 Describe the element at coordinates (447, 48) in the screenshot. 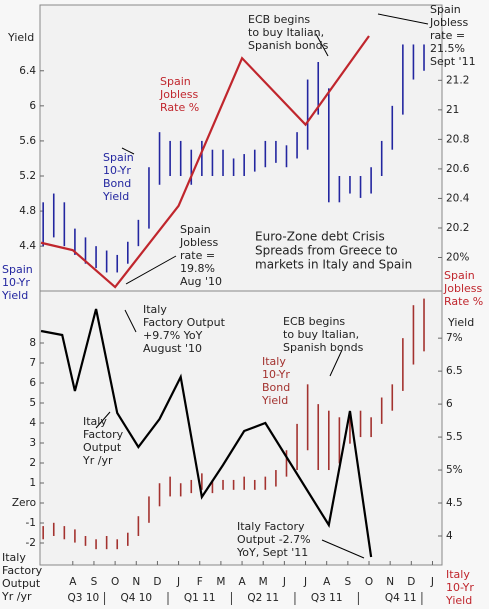

I see `annotation: 21.5%` at that location.